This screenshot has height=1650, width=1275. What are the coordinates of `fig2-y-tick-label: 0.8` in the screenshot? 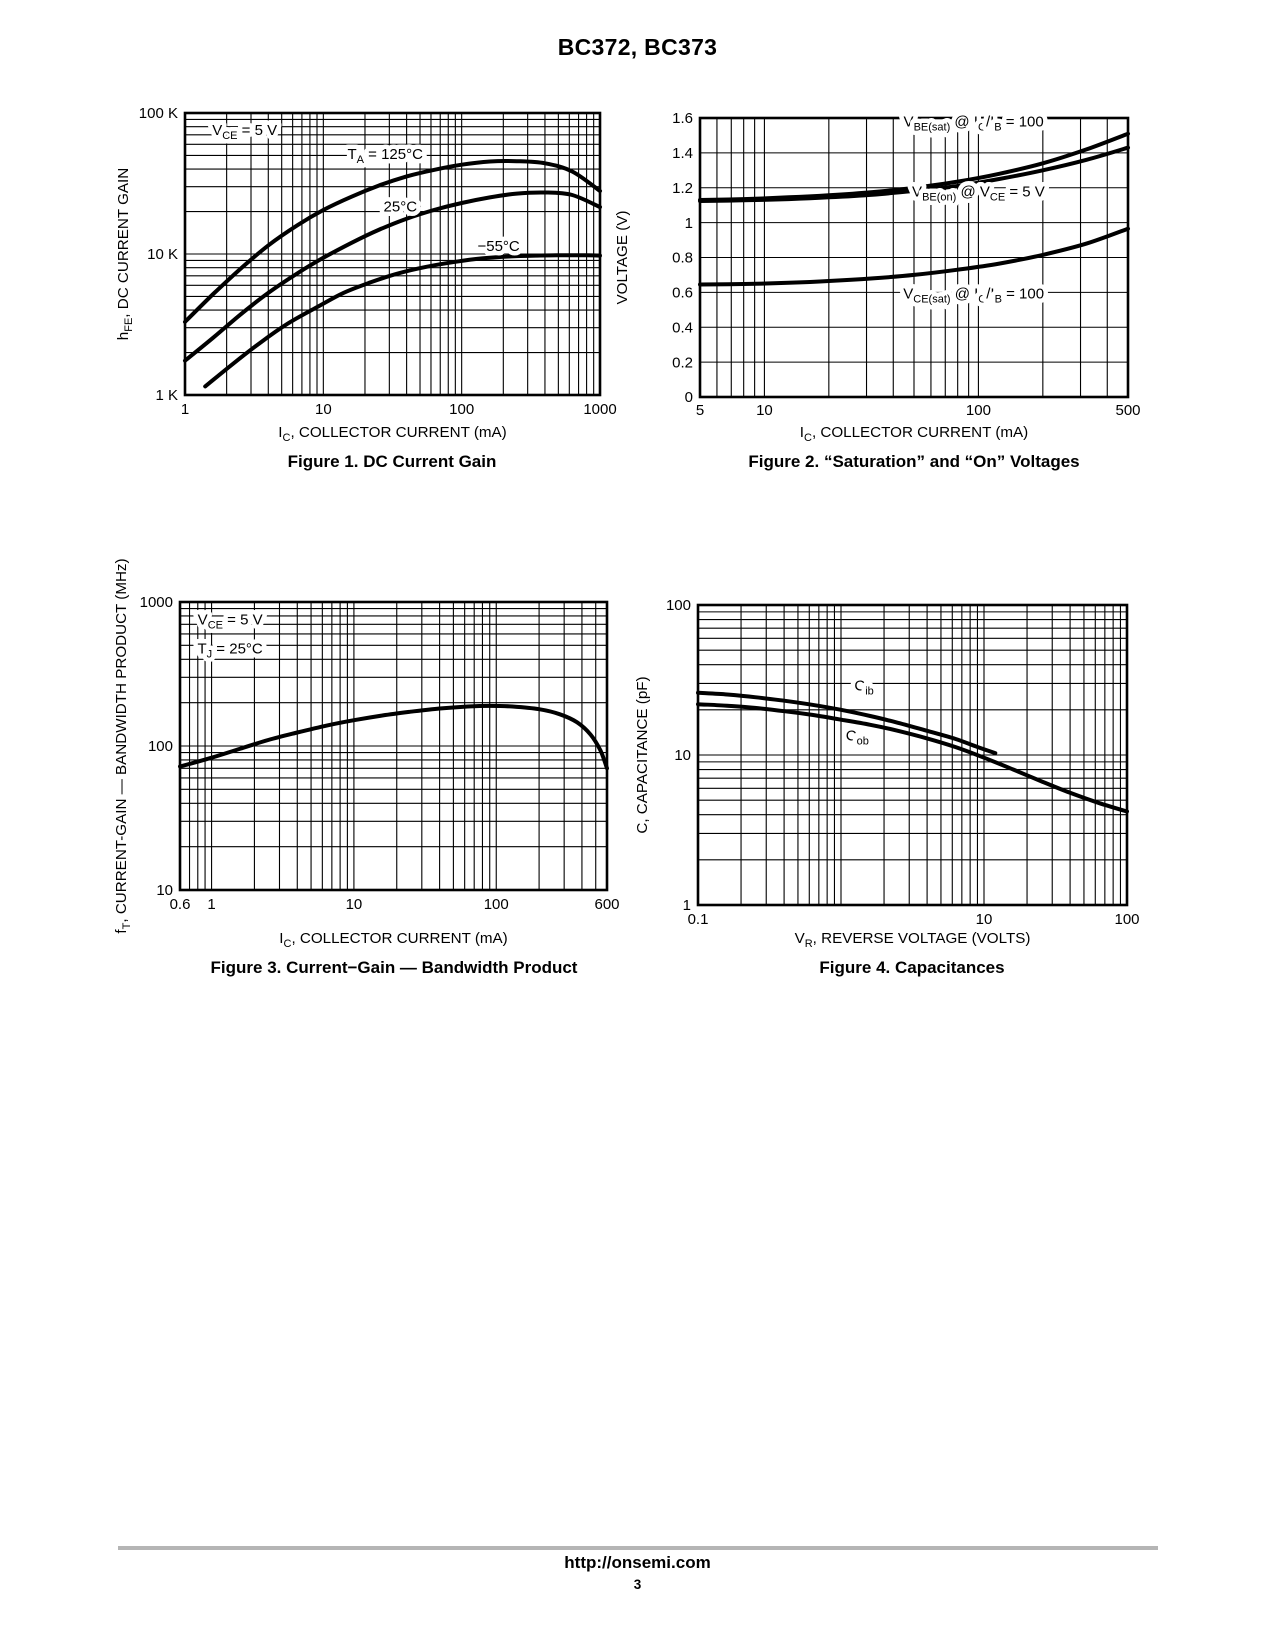 It's located at (682, 258).